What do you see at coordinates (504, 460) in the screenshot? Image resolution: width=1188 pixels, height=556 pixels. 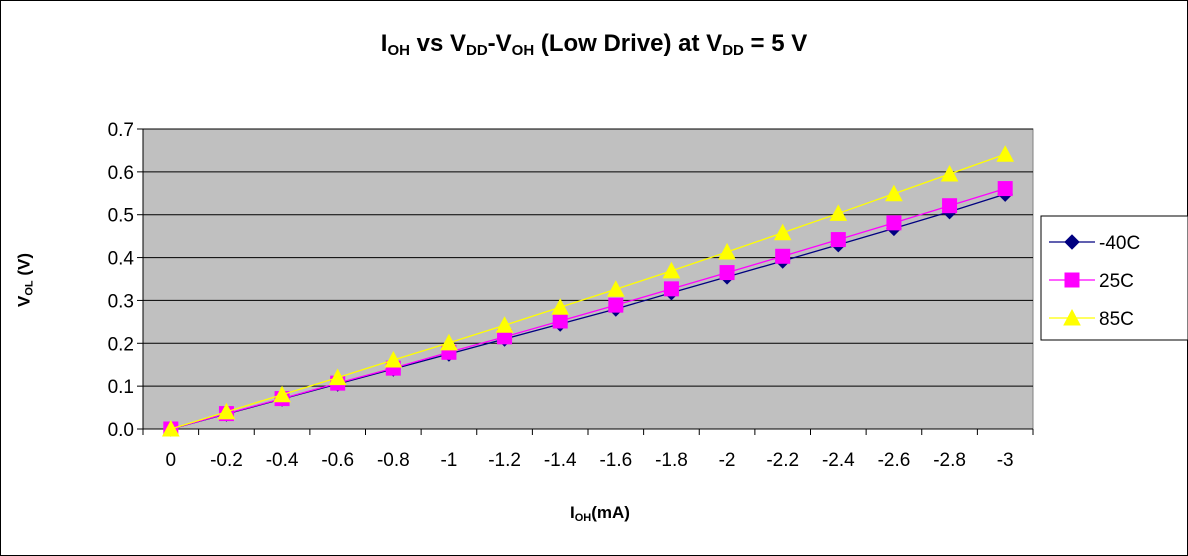 I see `x-tick-label: -1.2` at bounding box center [504, 460].